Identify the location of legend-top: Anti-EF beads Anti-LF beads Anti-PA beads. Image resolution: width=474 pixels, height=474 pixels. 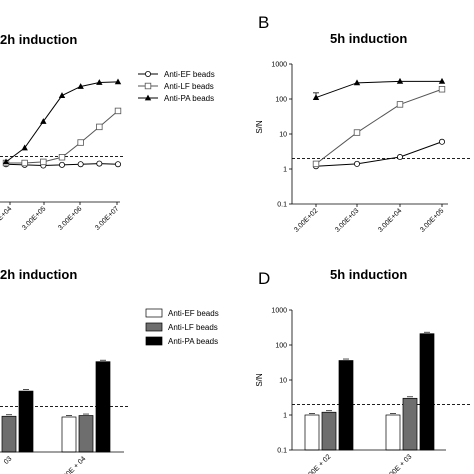
(176, 86).